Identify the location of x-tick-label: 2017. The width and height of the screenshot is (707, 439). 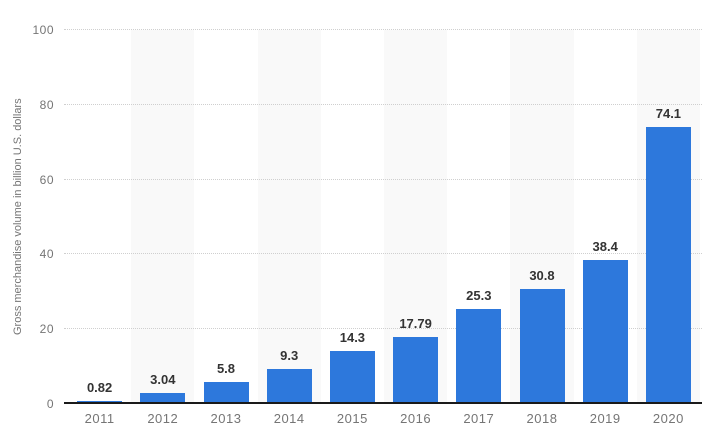
(479, 418).